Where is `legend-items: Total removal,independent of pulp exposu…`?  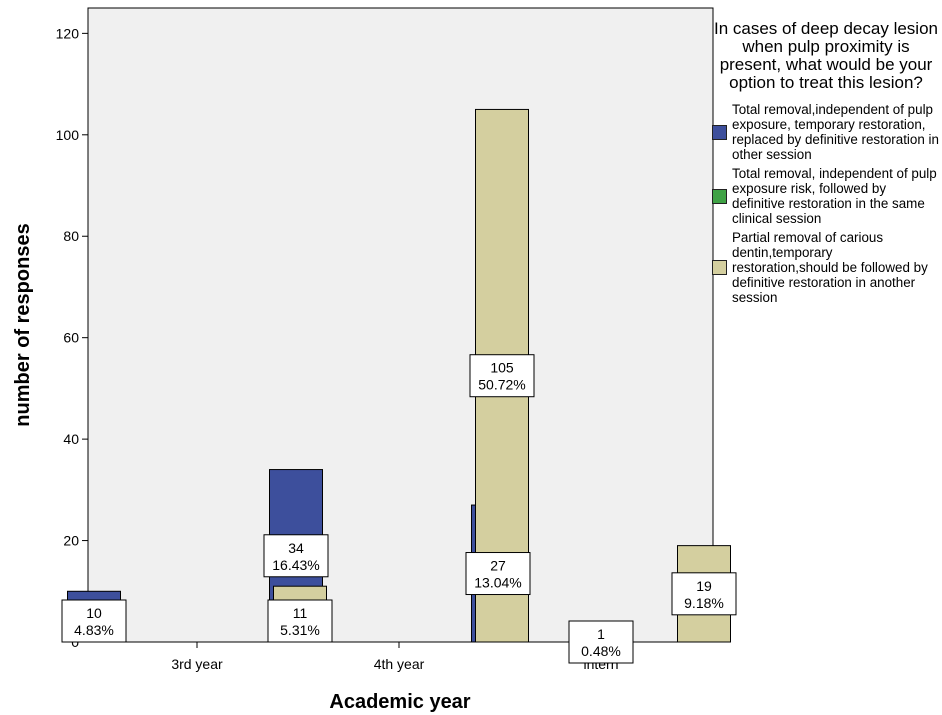
legend-items: Total removal,independent of pulp exposu… is located at coordinates (826, 203).